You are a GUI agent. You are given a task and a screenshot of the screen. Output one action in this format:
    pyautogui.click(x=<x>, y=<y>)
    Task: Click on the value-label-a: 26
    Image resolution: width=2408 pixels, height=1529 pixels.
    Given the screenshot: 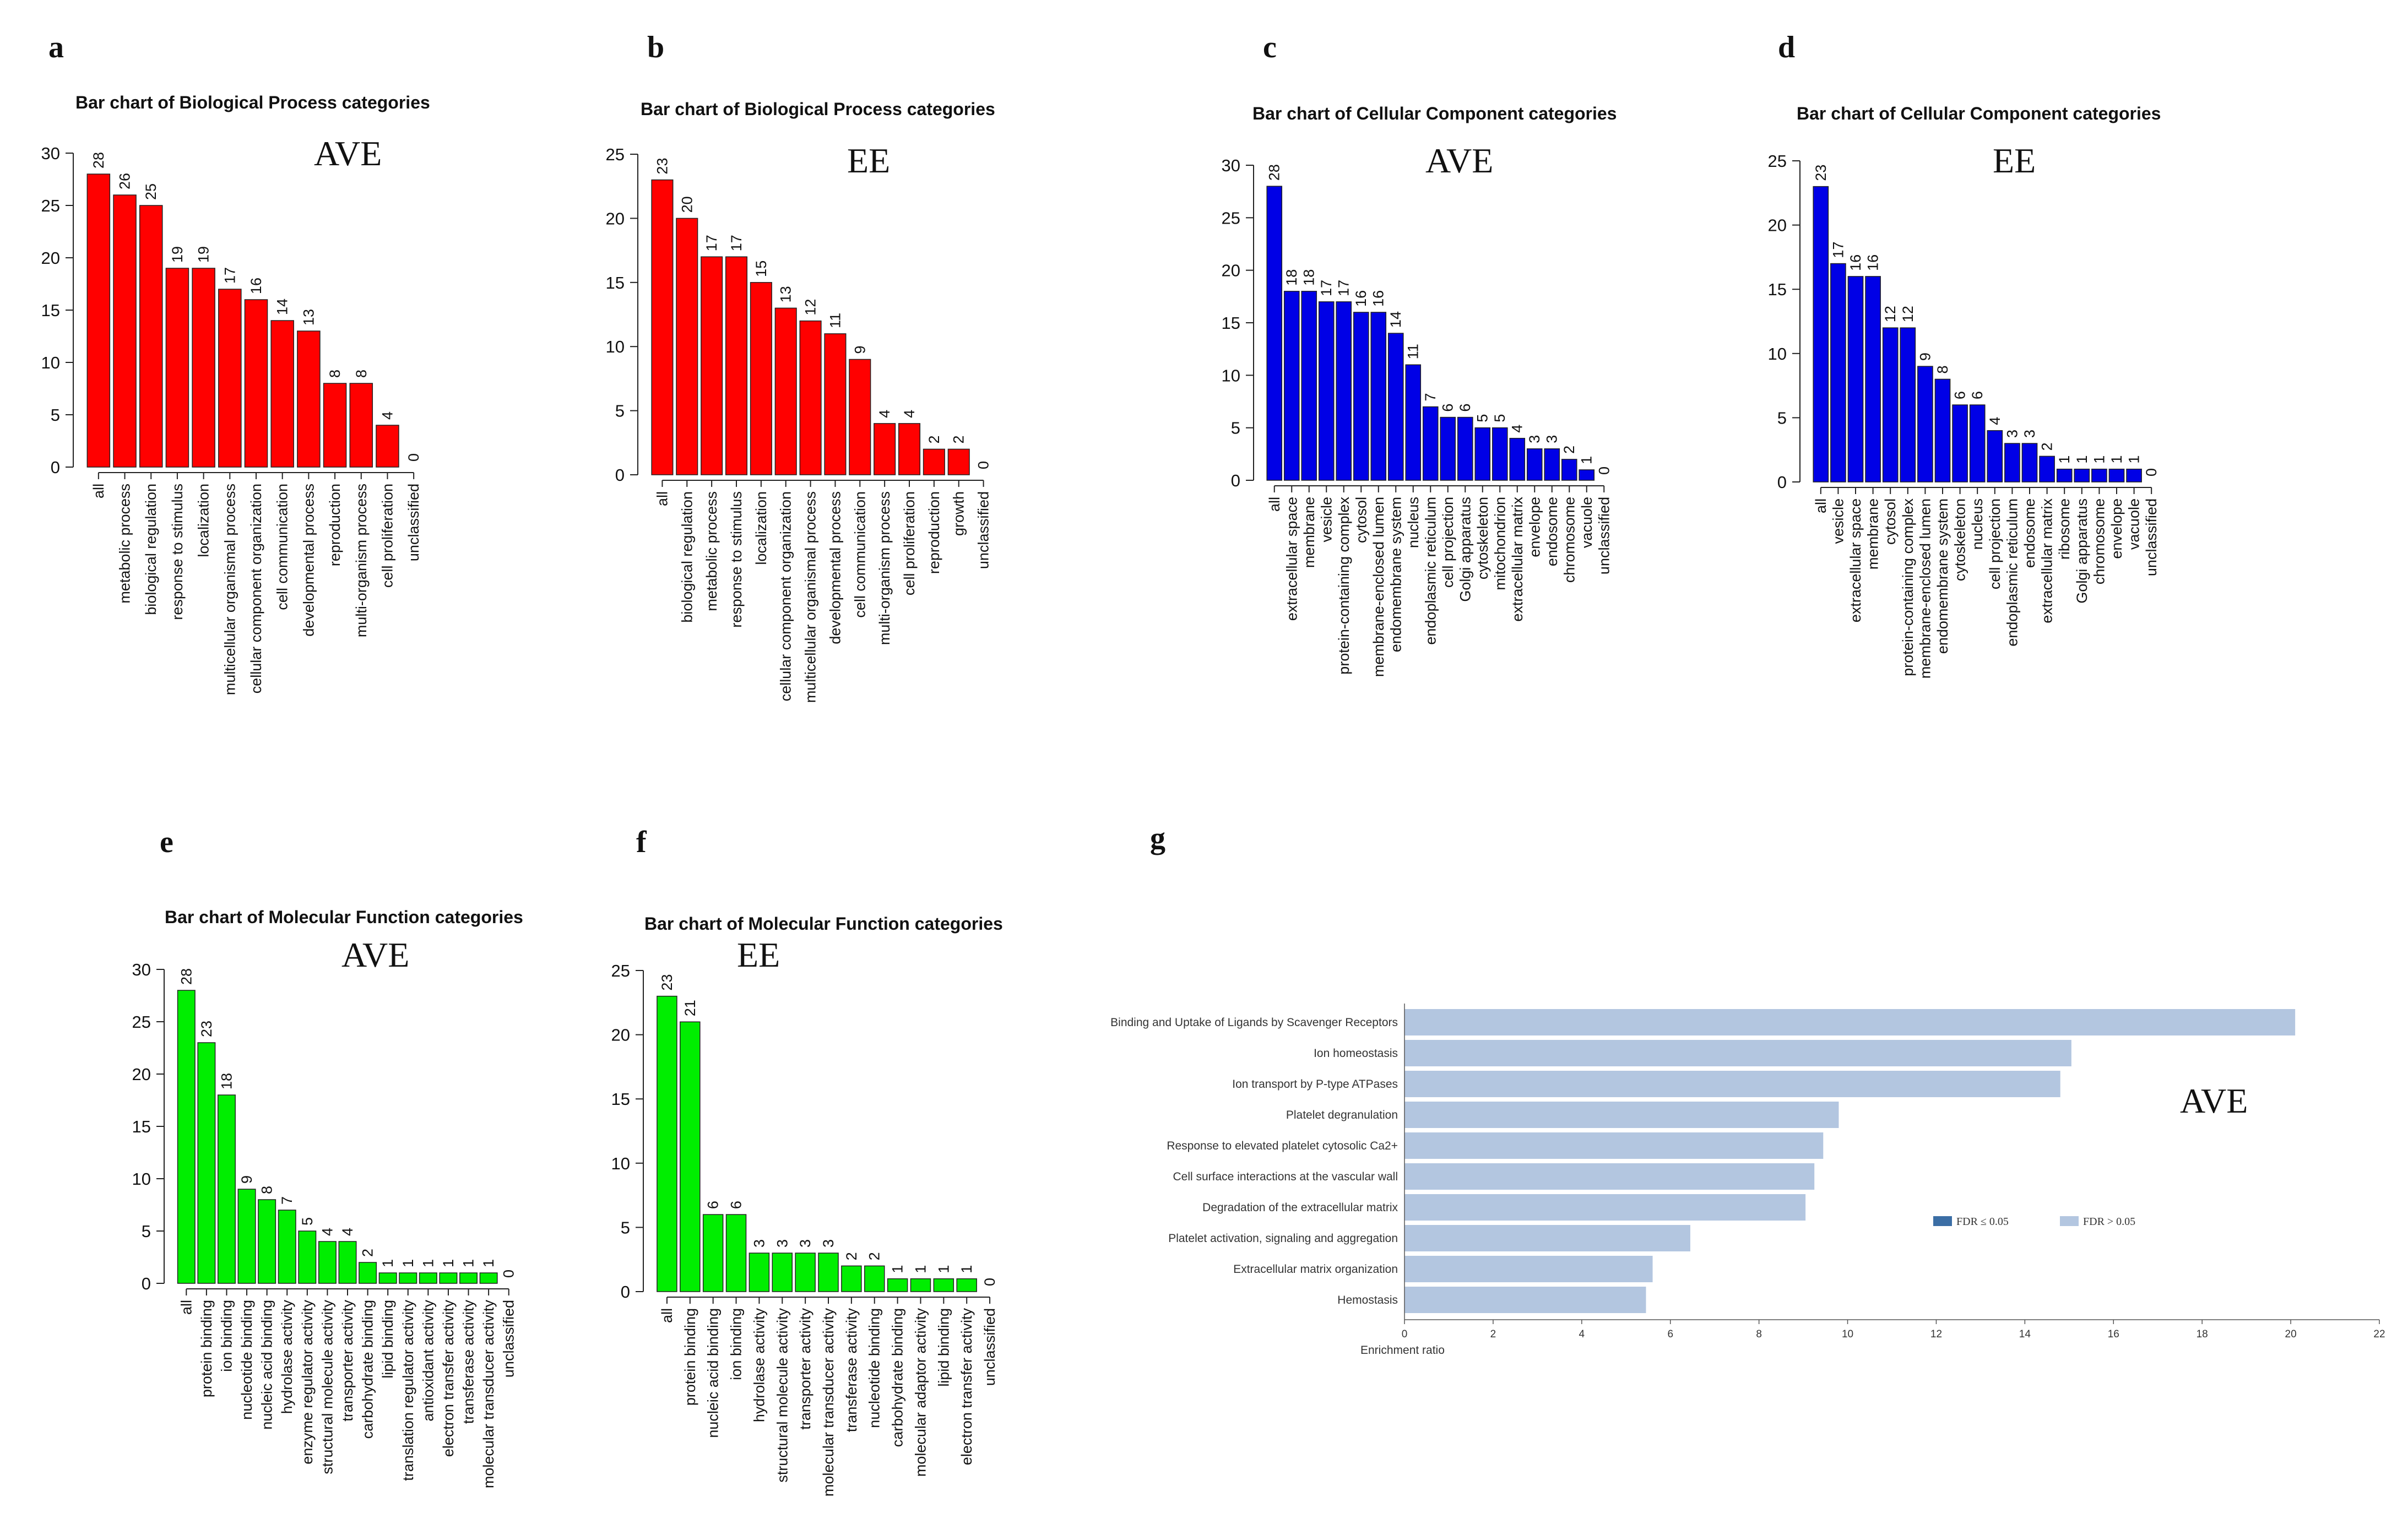 What is the action you would take?
    pyautogui.click(x=125, y=181)
    